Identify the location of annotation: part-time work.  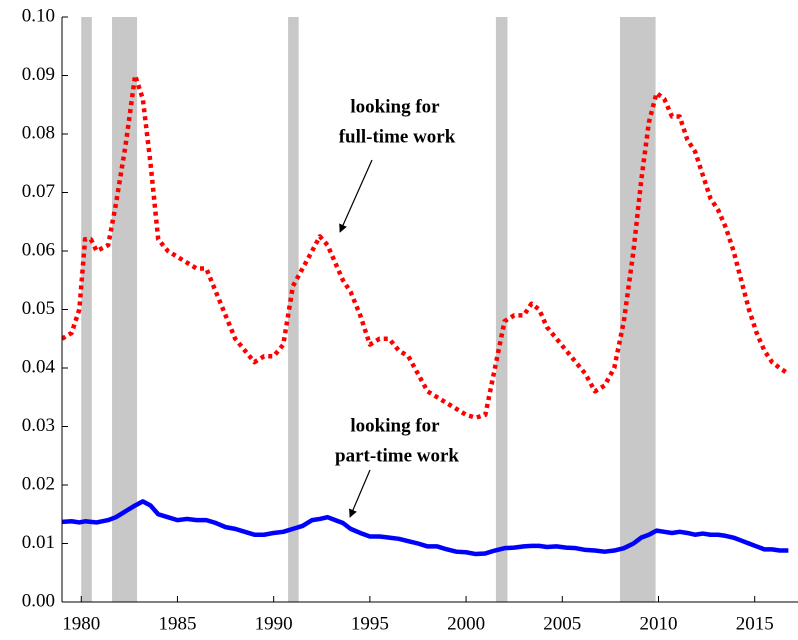
(397, 455).